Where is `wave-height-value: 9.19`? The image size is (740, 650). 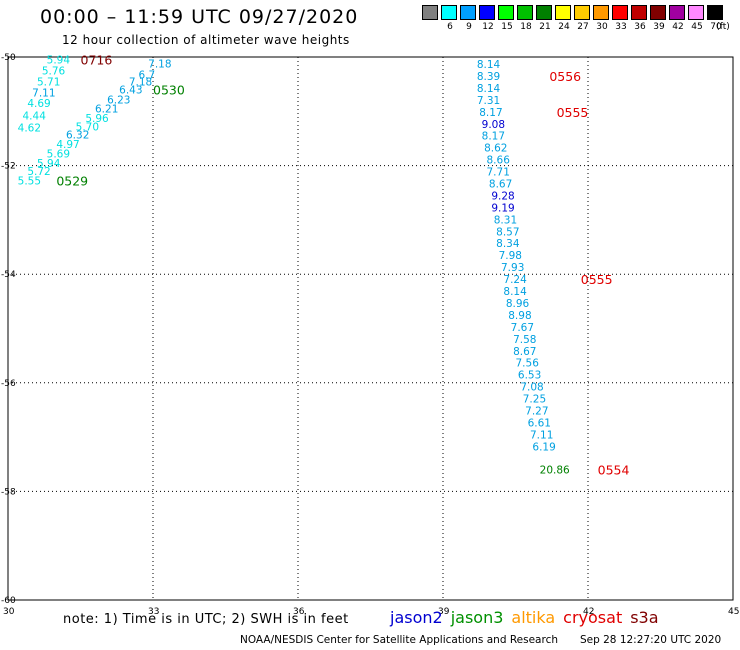
wave-height-value: 9.19 is located at coordinates (502, 208).